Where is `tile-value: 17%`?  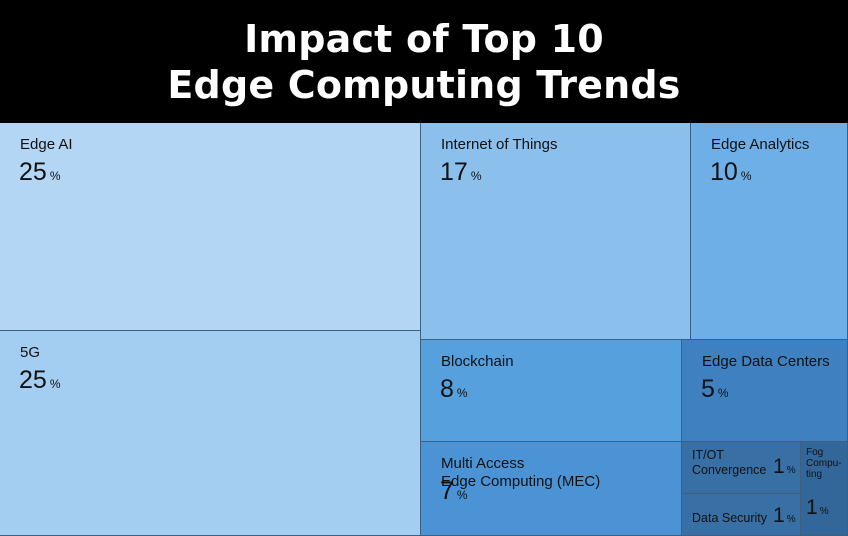
tile-value: 17% is located at coordinates (460, 172).